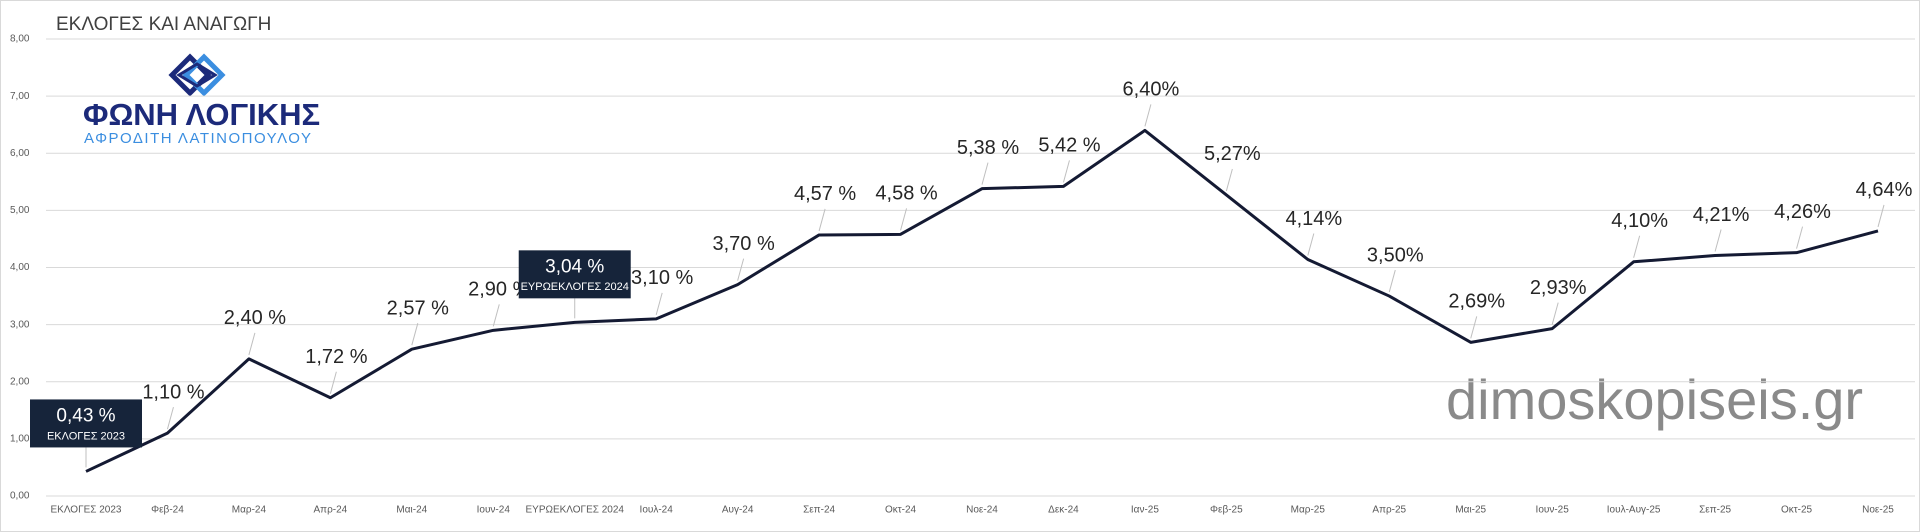 This screenshot has height=532, width=1920. I want to click on chart-title: ΕΚΛΟΓΕΣ ΚΑΙ ΑΝΑΓΩΓΗ, so click(163, 24).